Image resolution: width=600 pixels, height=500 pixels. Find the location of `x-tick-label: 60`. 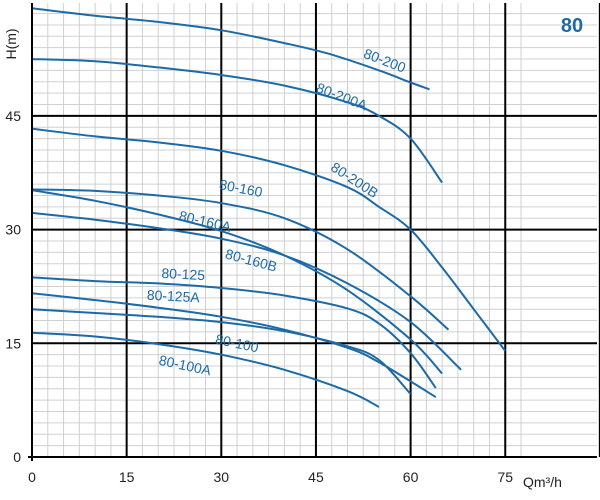

x-tick-label: 60 is located at coordinates (411, 477).